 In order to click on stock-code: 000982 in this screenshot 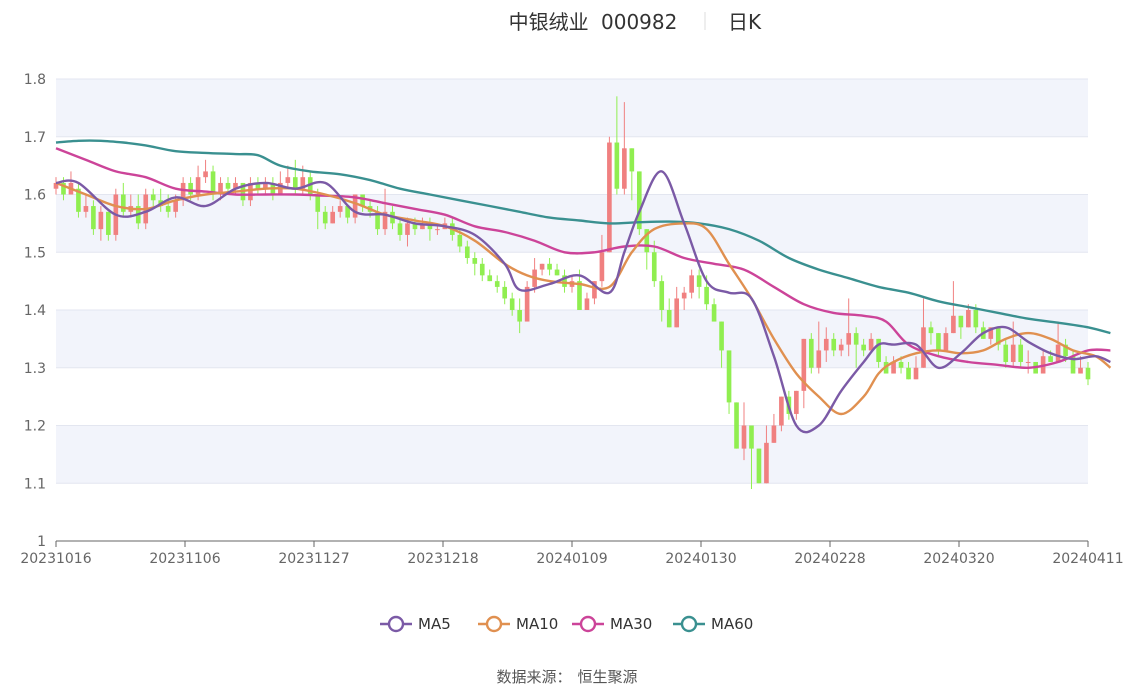, I will do `click(639, 22)`.